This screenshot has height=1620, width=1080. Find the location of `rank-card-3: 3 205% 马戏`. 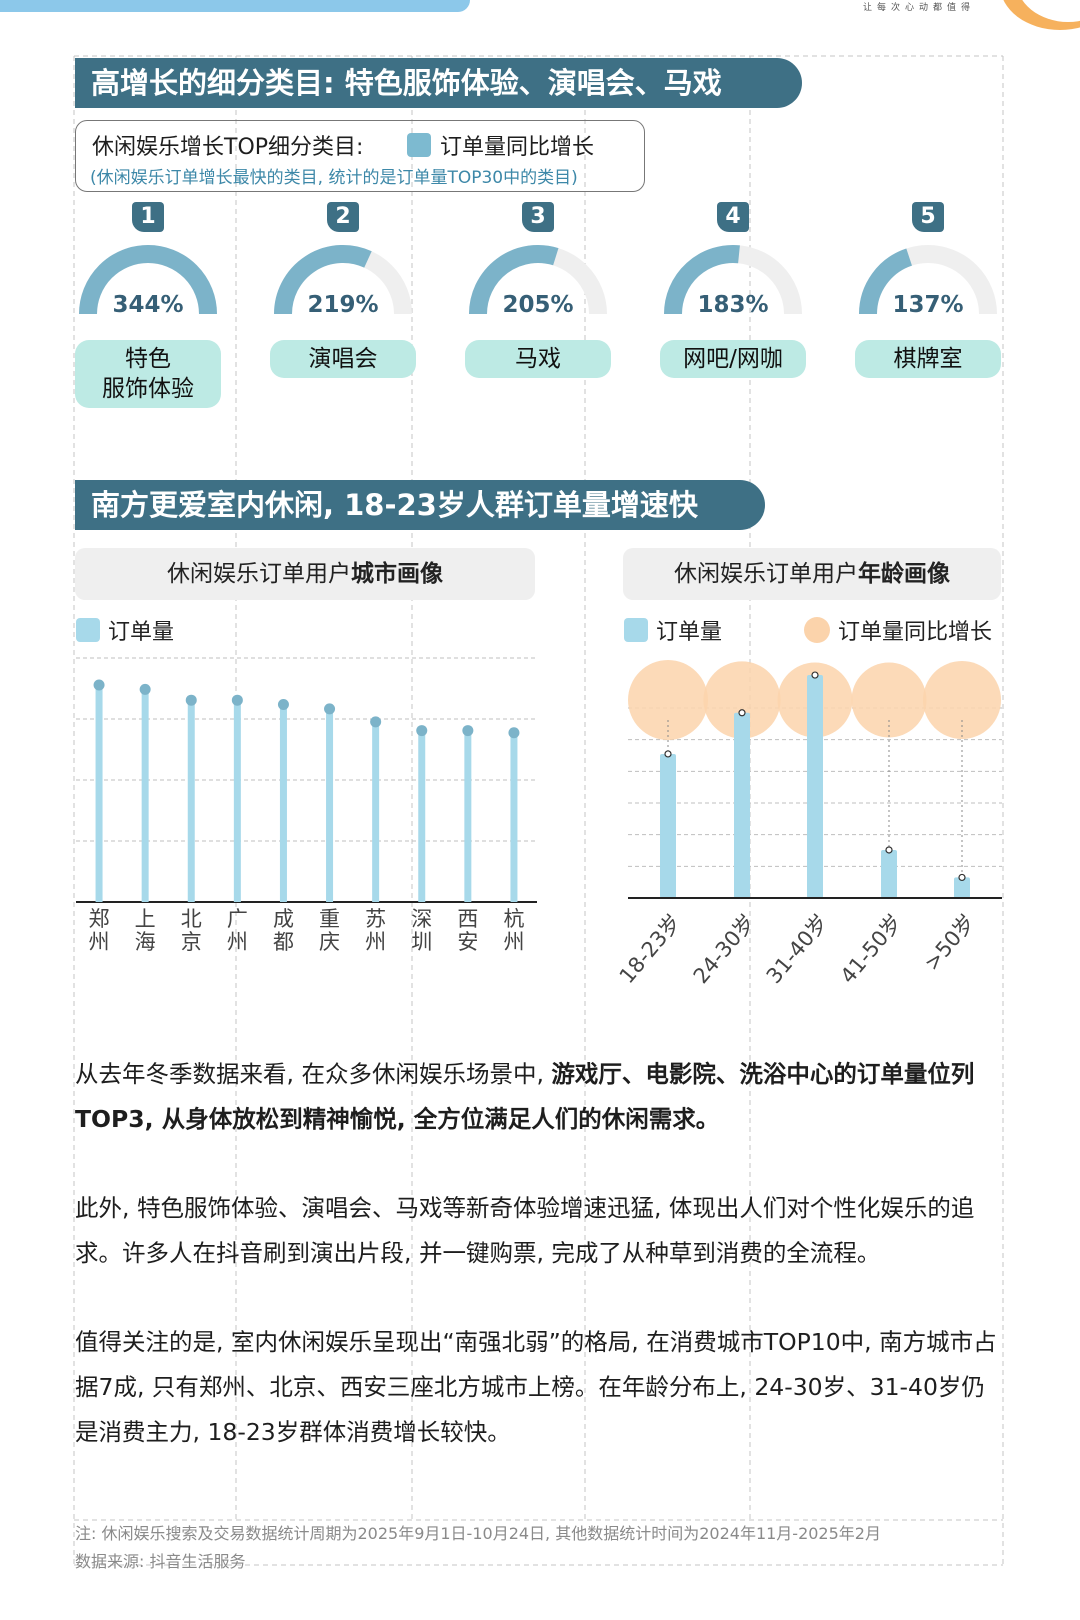

rank-card-3: 3 205% 马戏 is located at coordinates (538, 302).